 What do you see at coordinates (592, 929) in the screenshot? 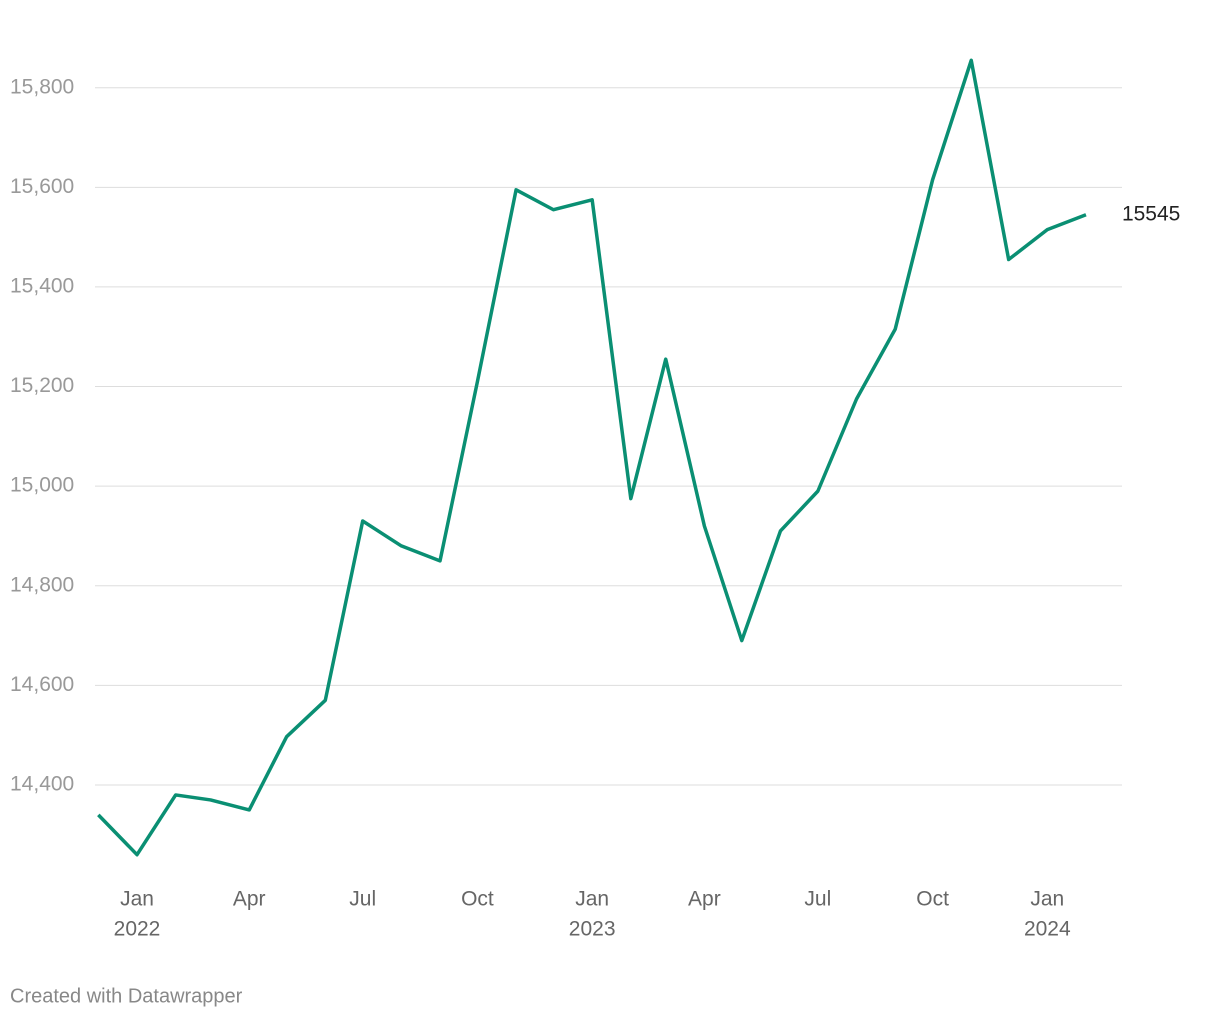
I see `x-tick-year: 2023` at bounding box center [592, 929].